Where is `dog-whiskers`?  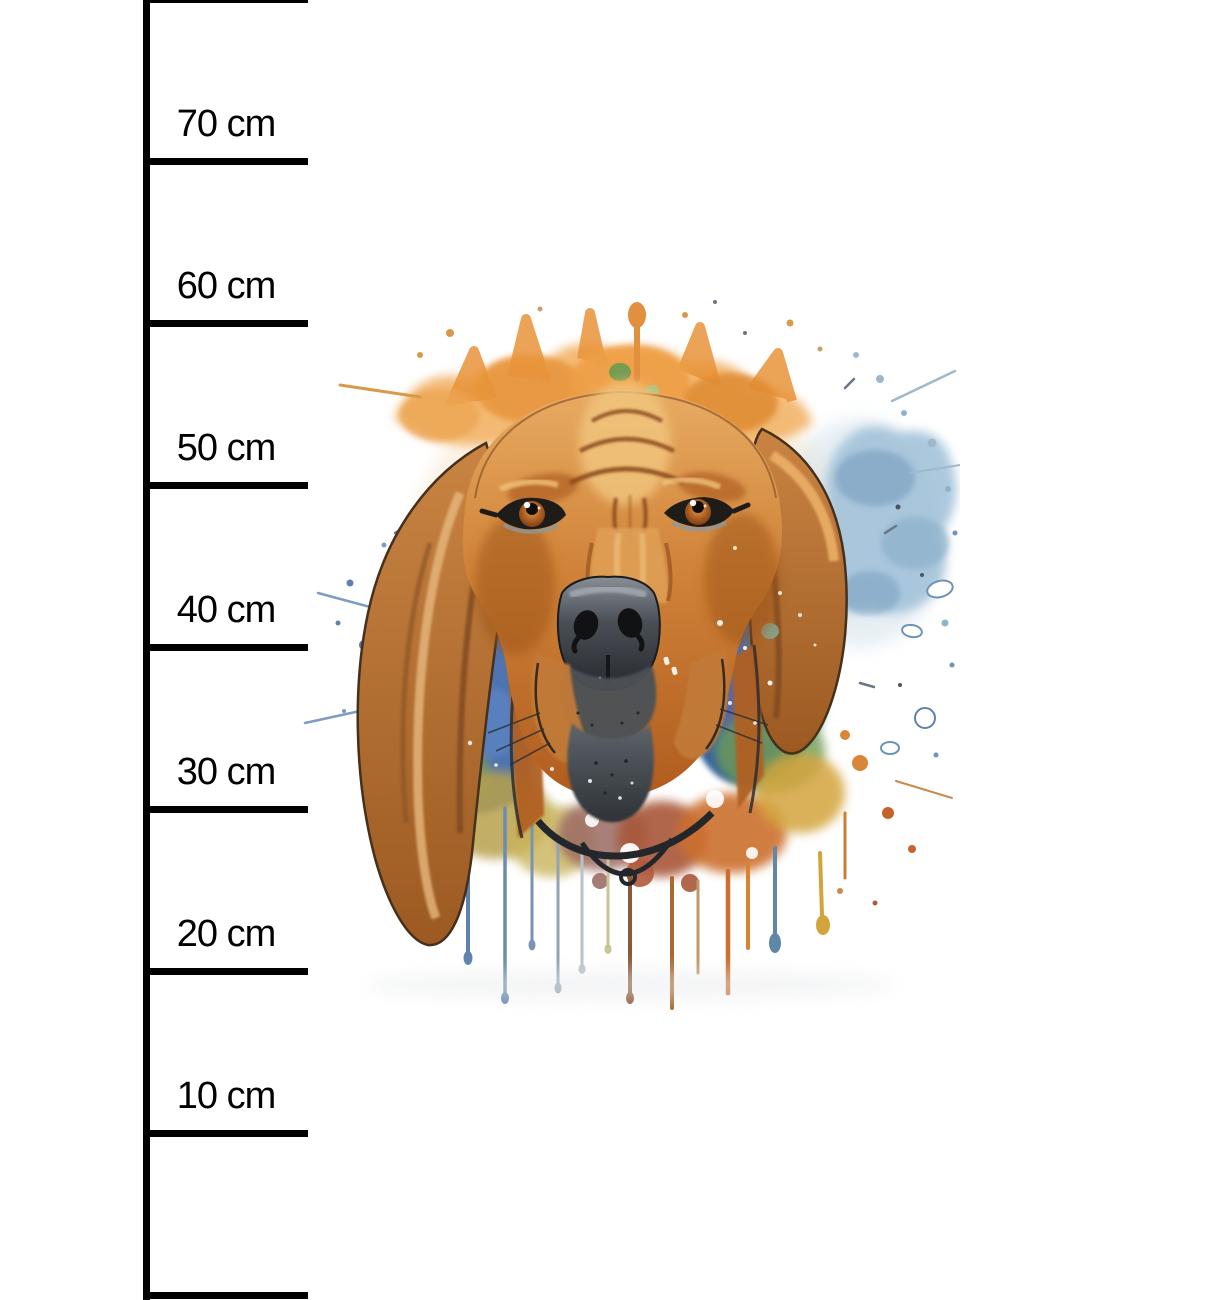 dog-whiskers is located at coordinates (628, 737).